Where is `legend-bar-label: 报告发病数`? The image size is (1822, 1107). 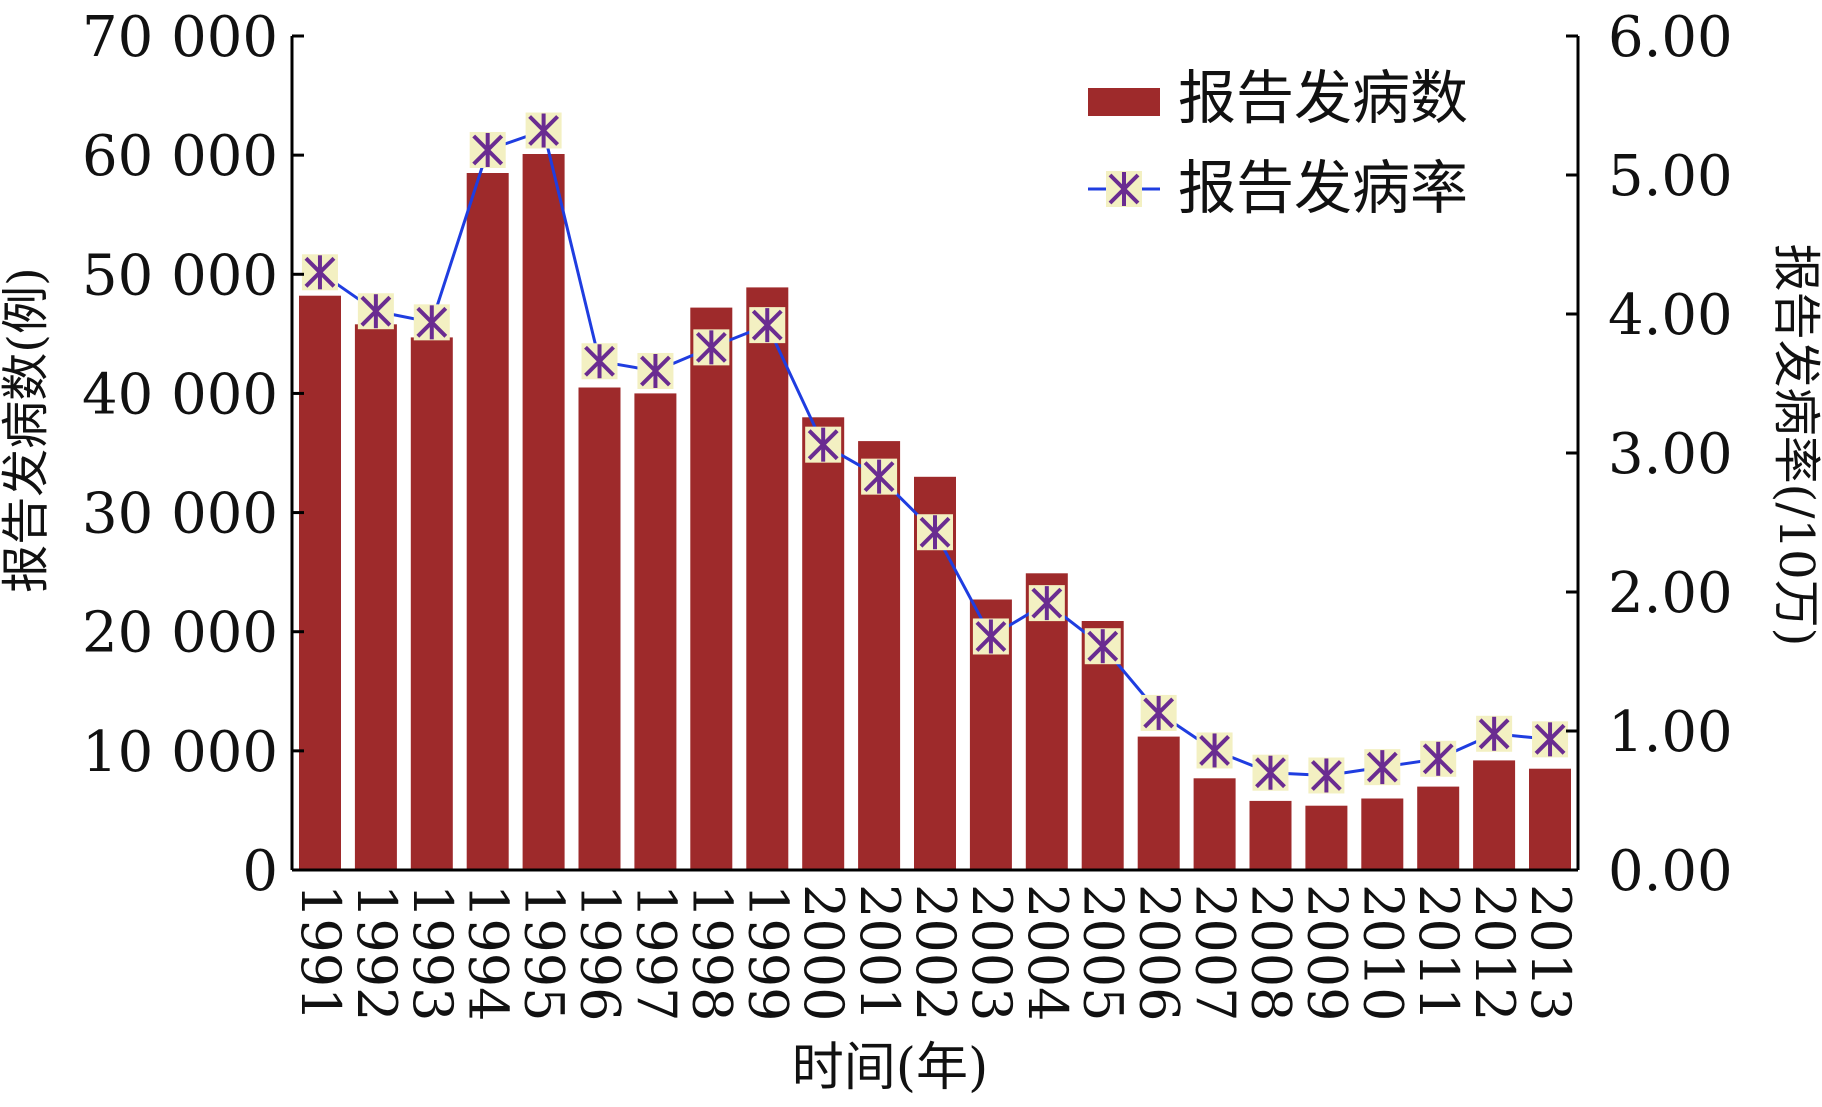 legend-bar-label: 报告发病数 is located at coordinates (1323, 98).